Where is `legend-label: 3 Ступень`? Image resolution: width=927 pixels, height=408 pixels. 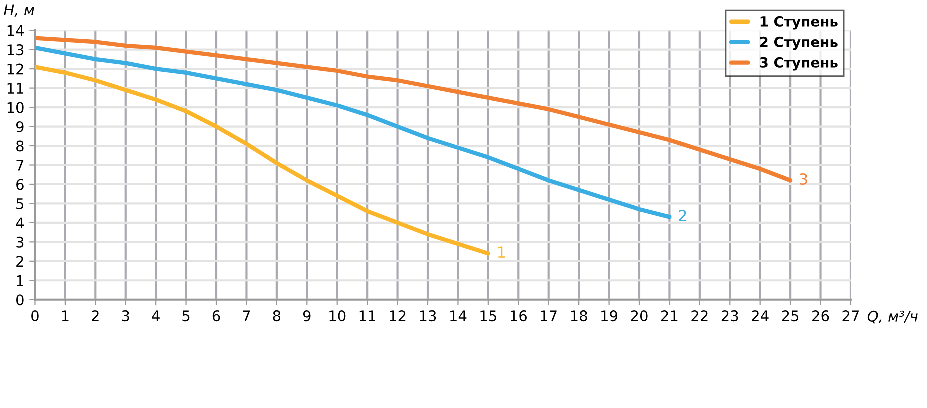
legend-label: 3 Ступень is located at coordinates (799, 64).